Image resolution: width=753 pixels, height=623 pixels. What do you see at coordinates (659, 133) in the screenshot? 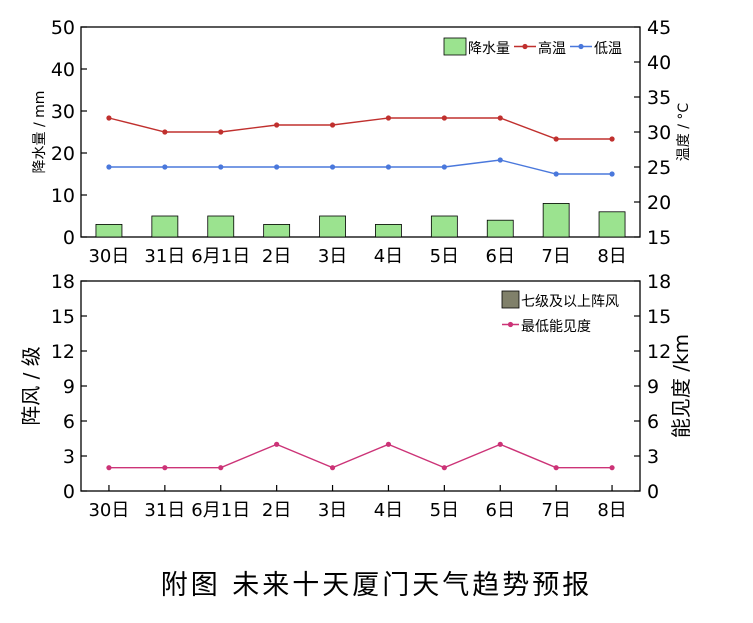
I see `y-right-tick-label: 30` at bounding box center [659, 133].